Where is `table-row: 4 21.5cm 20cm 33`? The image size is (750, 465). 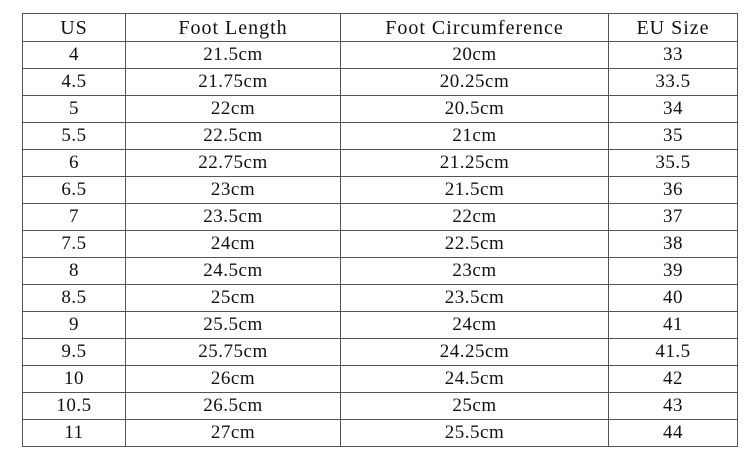
table-row: 4 21.5cm 20cm 33 is located at coordinates (380, 55).